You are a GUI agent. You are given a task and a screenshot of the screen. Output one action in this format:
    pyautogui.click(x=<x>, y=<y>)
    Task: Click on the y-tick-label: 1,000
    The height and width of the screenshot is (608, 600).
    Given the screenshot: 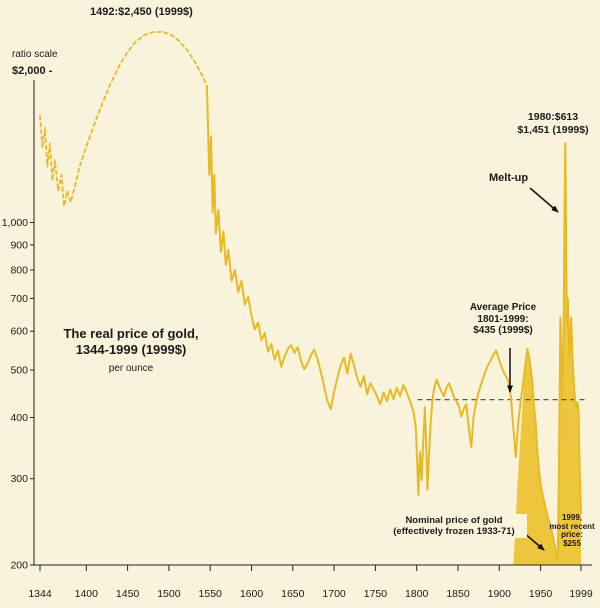 What is the action you would take?
    pyautogui.click(x=15, y=223)
    